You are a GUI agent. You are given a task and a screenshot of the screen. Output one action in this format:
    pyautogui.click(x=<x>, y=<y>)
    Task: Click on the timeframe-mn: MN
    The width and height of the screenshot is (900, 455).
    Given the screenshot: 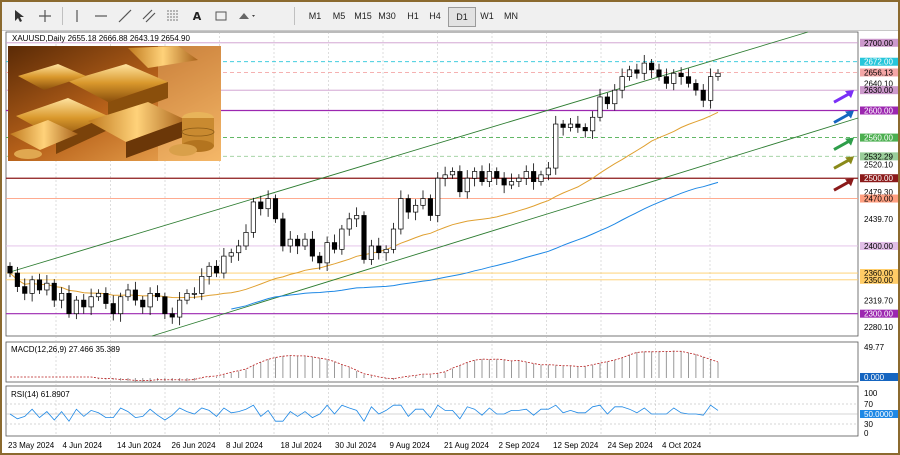 What is the action you would take?
    pyautogui.click(x=511, y=16)
    